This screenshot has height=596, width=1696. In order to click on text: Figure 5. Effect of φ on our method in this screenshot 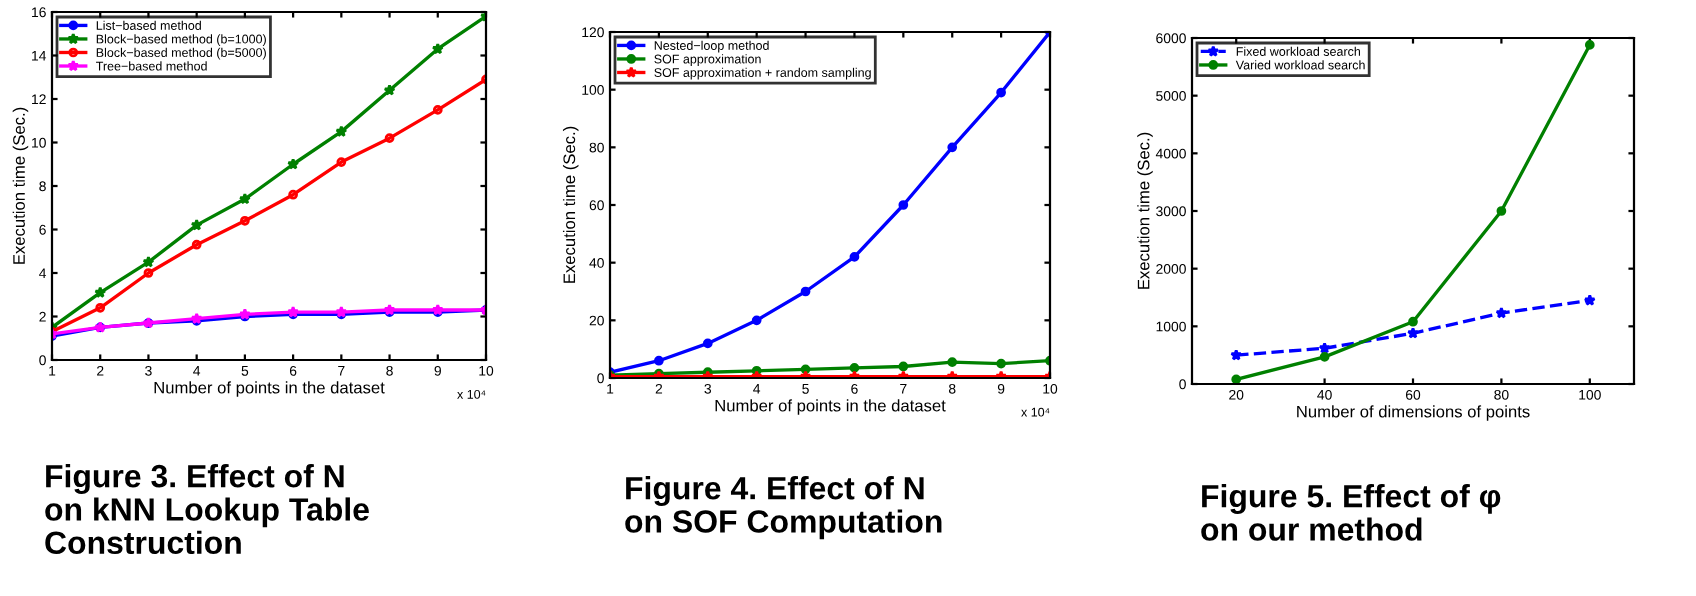, I will do `click(1351, 512)`.